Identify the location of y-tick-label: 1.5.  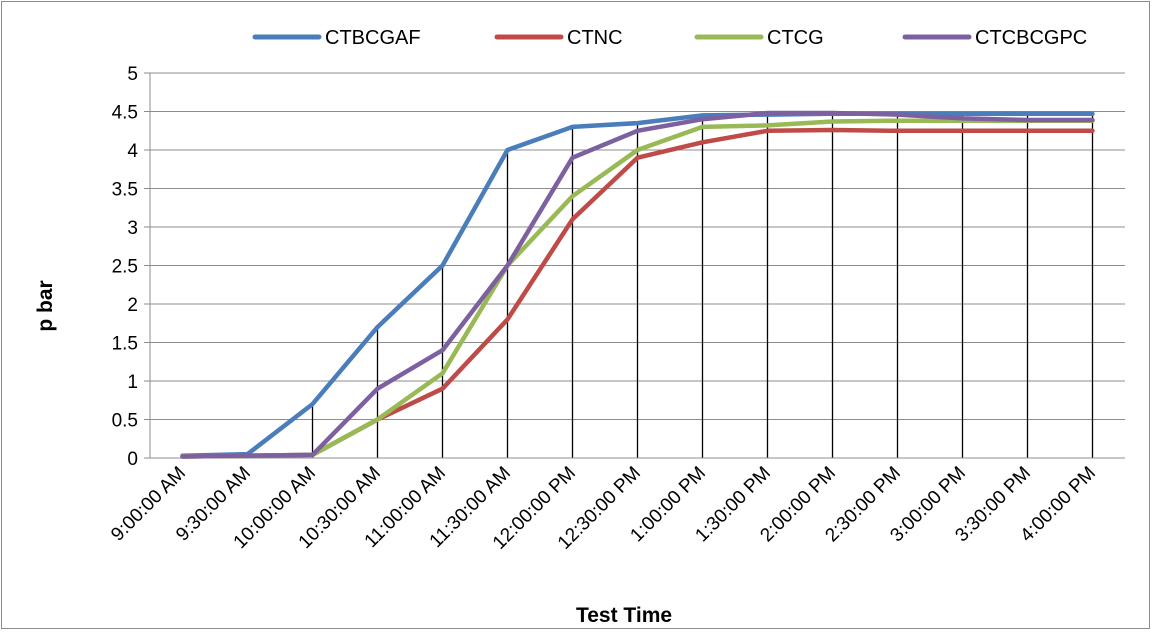
(125, 344).